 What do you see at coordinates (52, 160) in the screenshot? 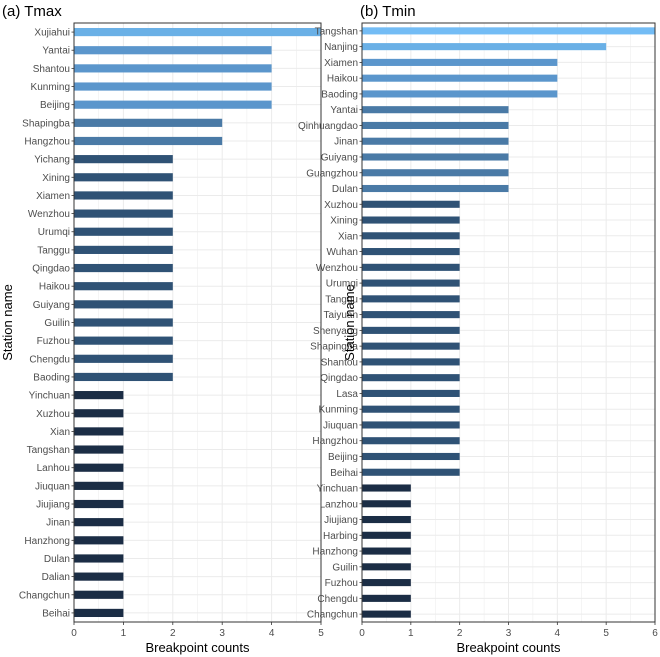
I see `category-label: Yichang` at bounding box center [52, 160].